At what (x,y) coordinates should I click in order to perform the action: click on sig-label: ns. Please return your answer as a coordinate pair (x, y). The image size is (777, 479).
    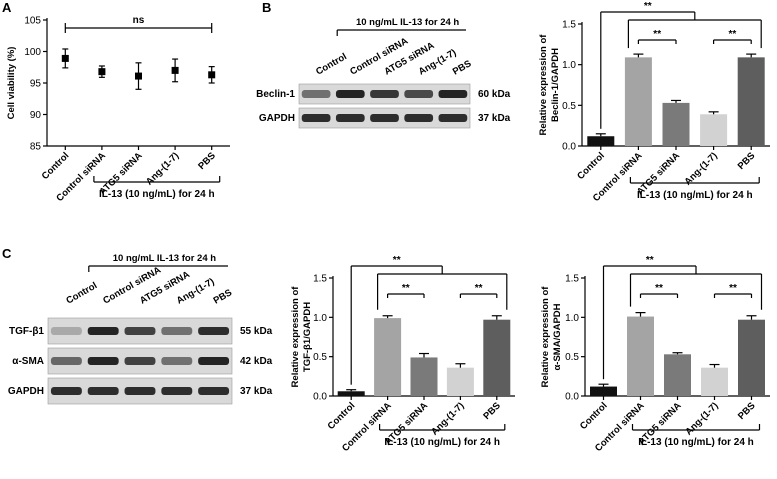
    Looking at the image, I should click on (139, 20).